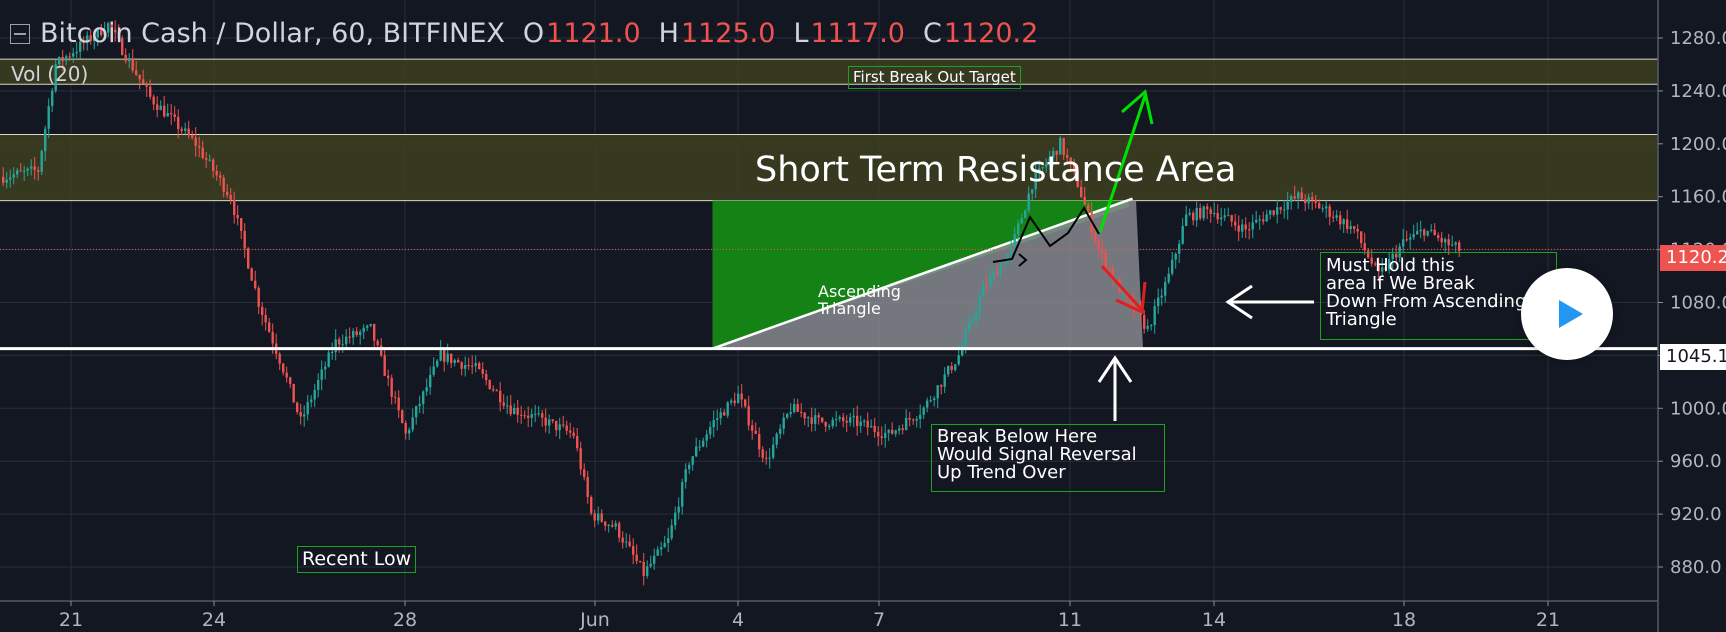 Image resolution: width=1726 pixels, height=632 pixels. What do you see at coordinates (1122, 164) in the screenshot?
I see `breakout-arrow` at bounding box center [1122, 164].